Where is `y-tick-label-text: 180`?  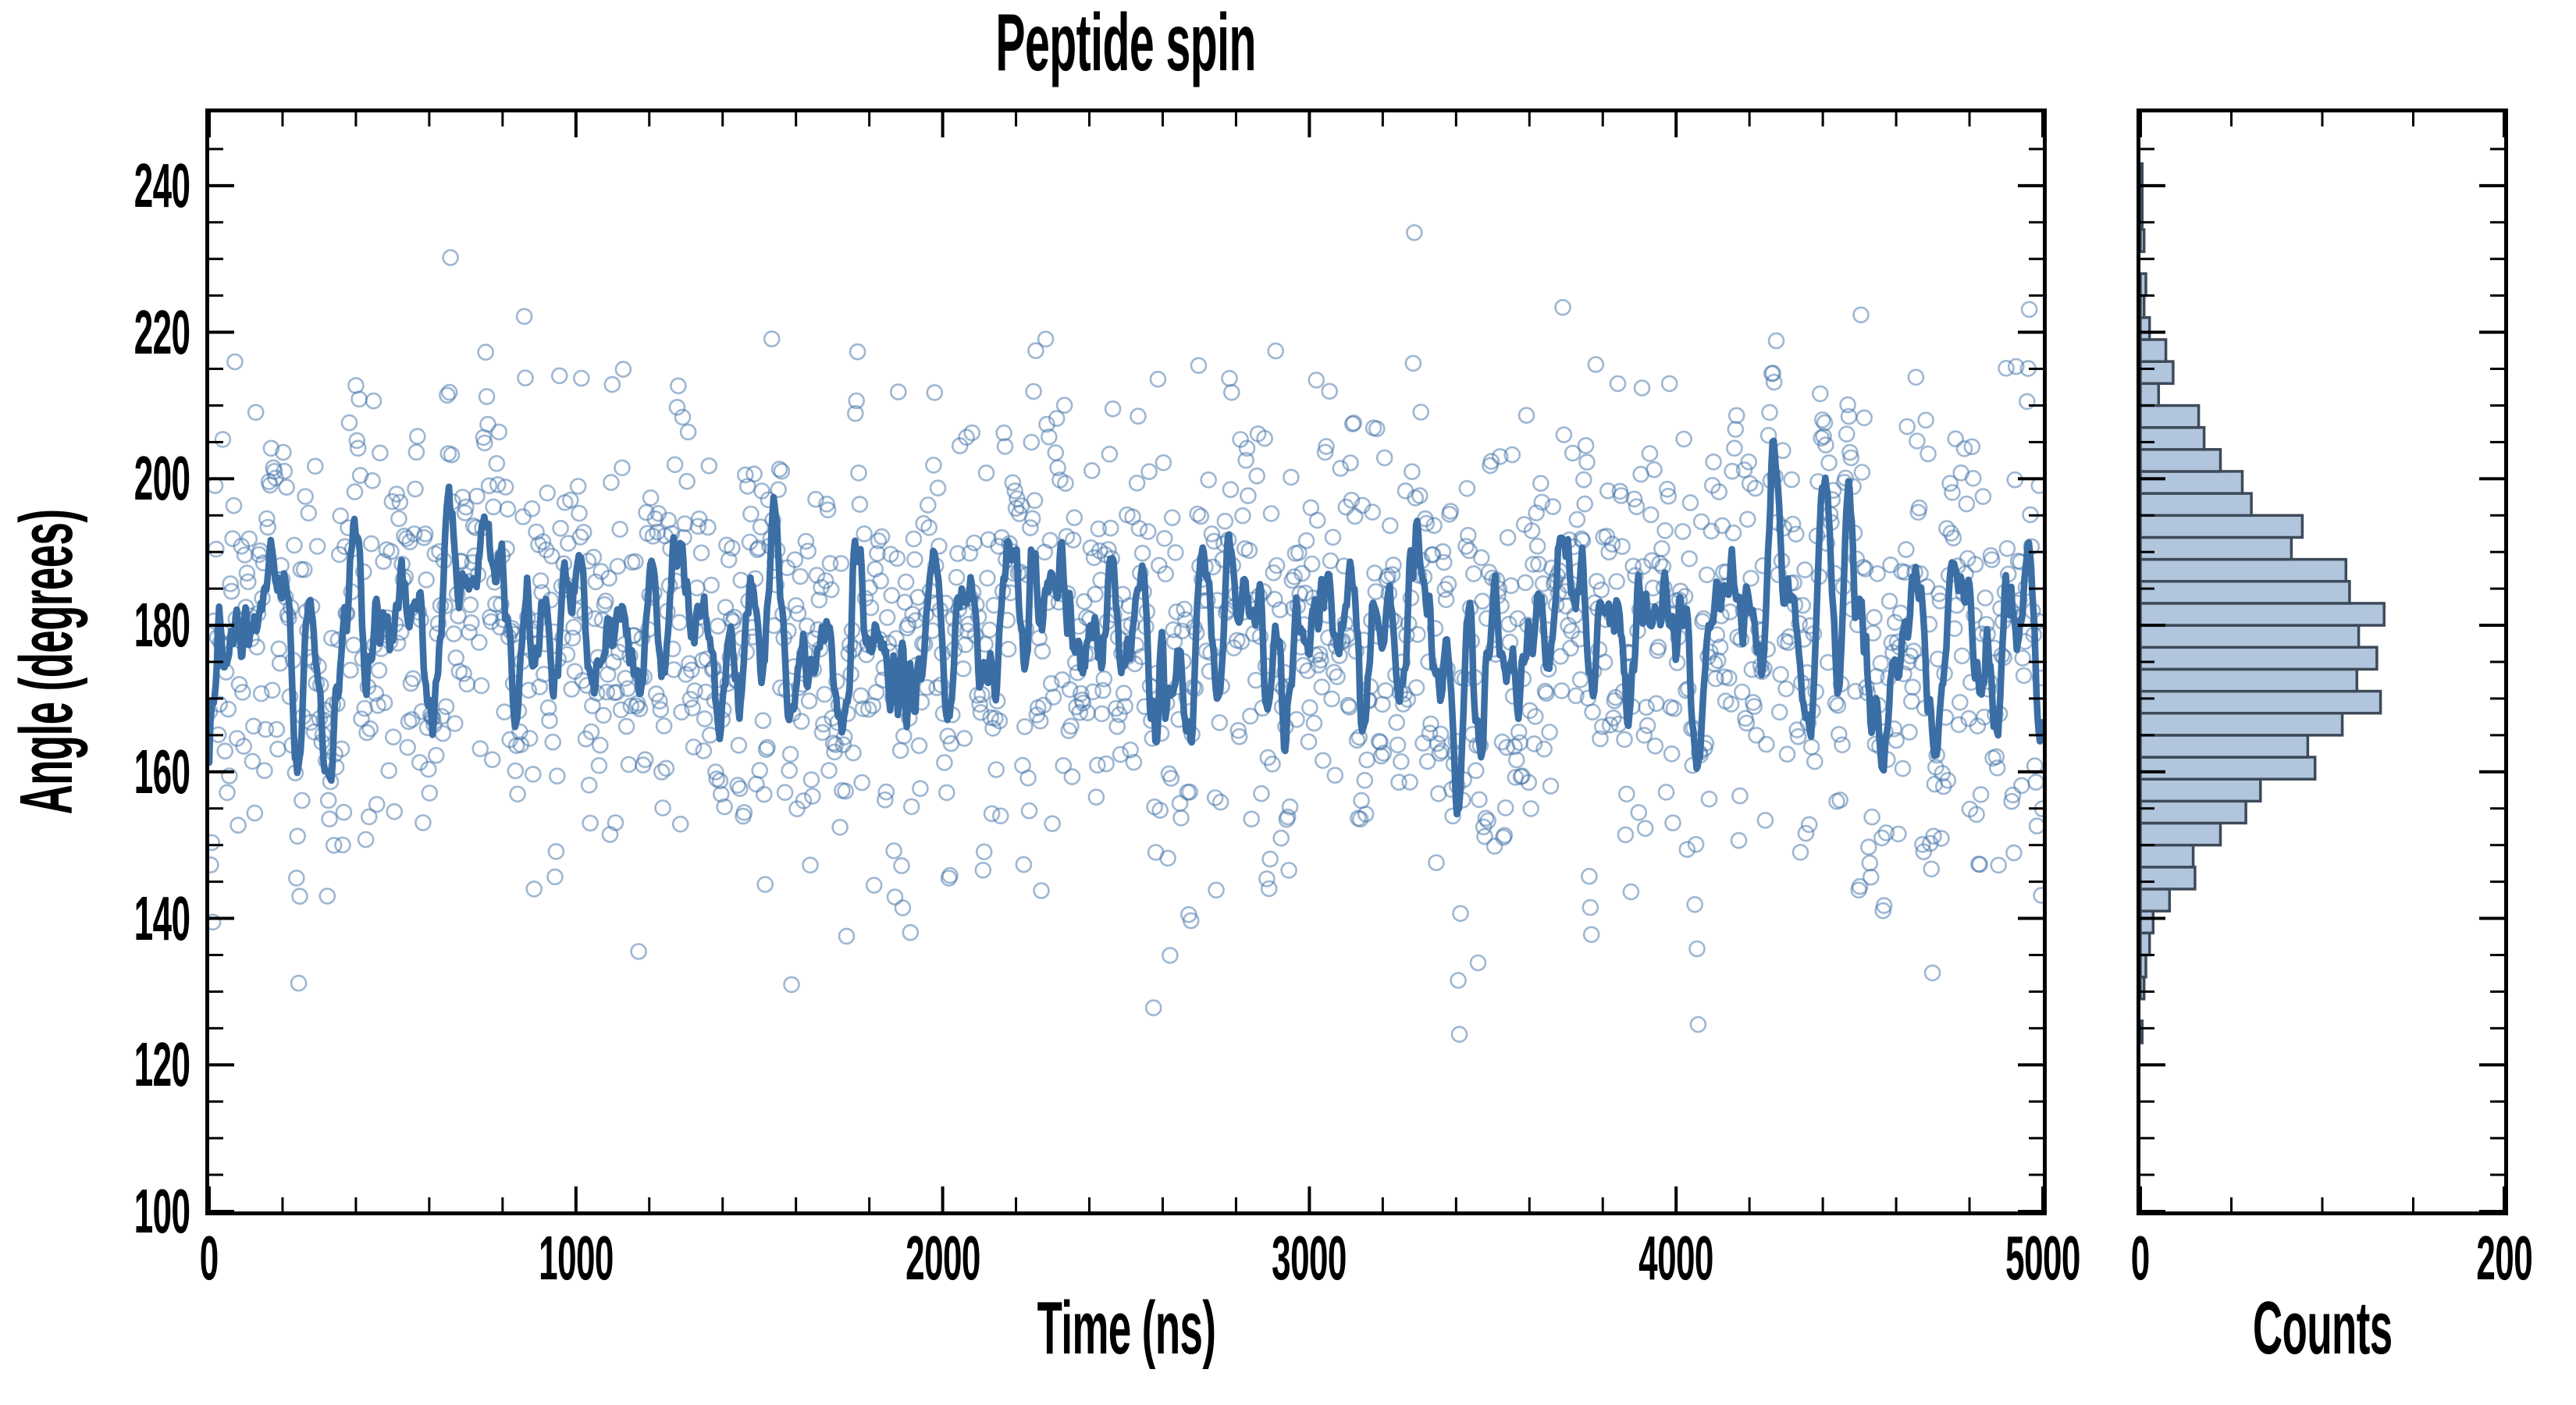 y-tick-label-text: 180 is located at coordinates (161, 625).